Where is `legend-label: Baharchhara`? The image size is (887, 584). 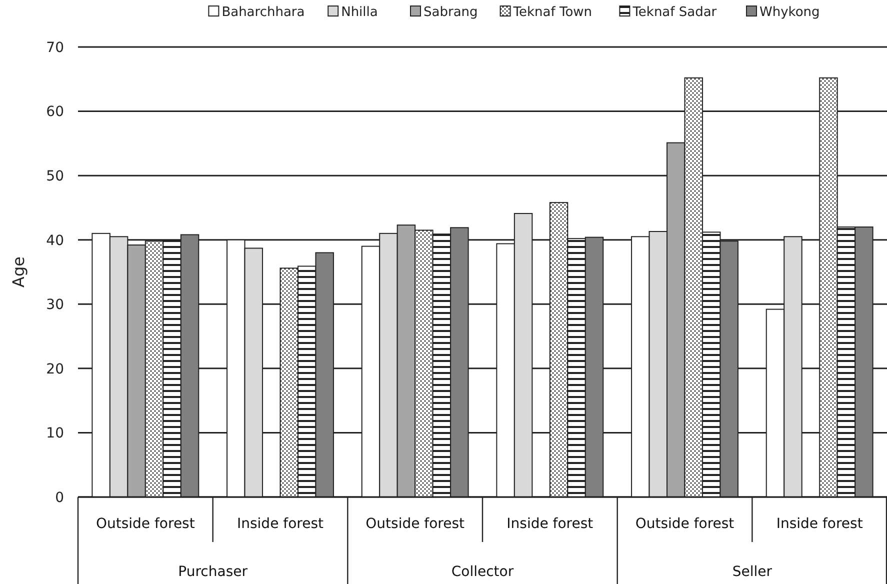
legend-label: Baharchhara is located at coordinates (263, 12).